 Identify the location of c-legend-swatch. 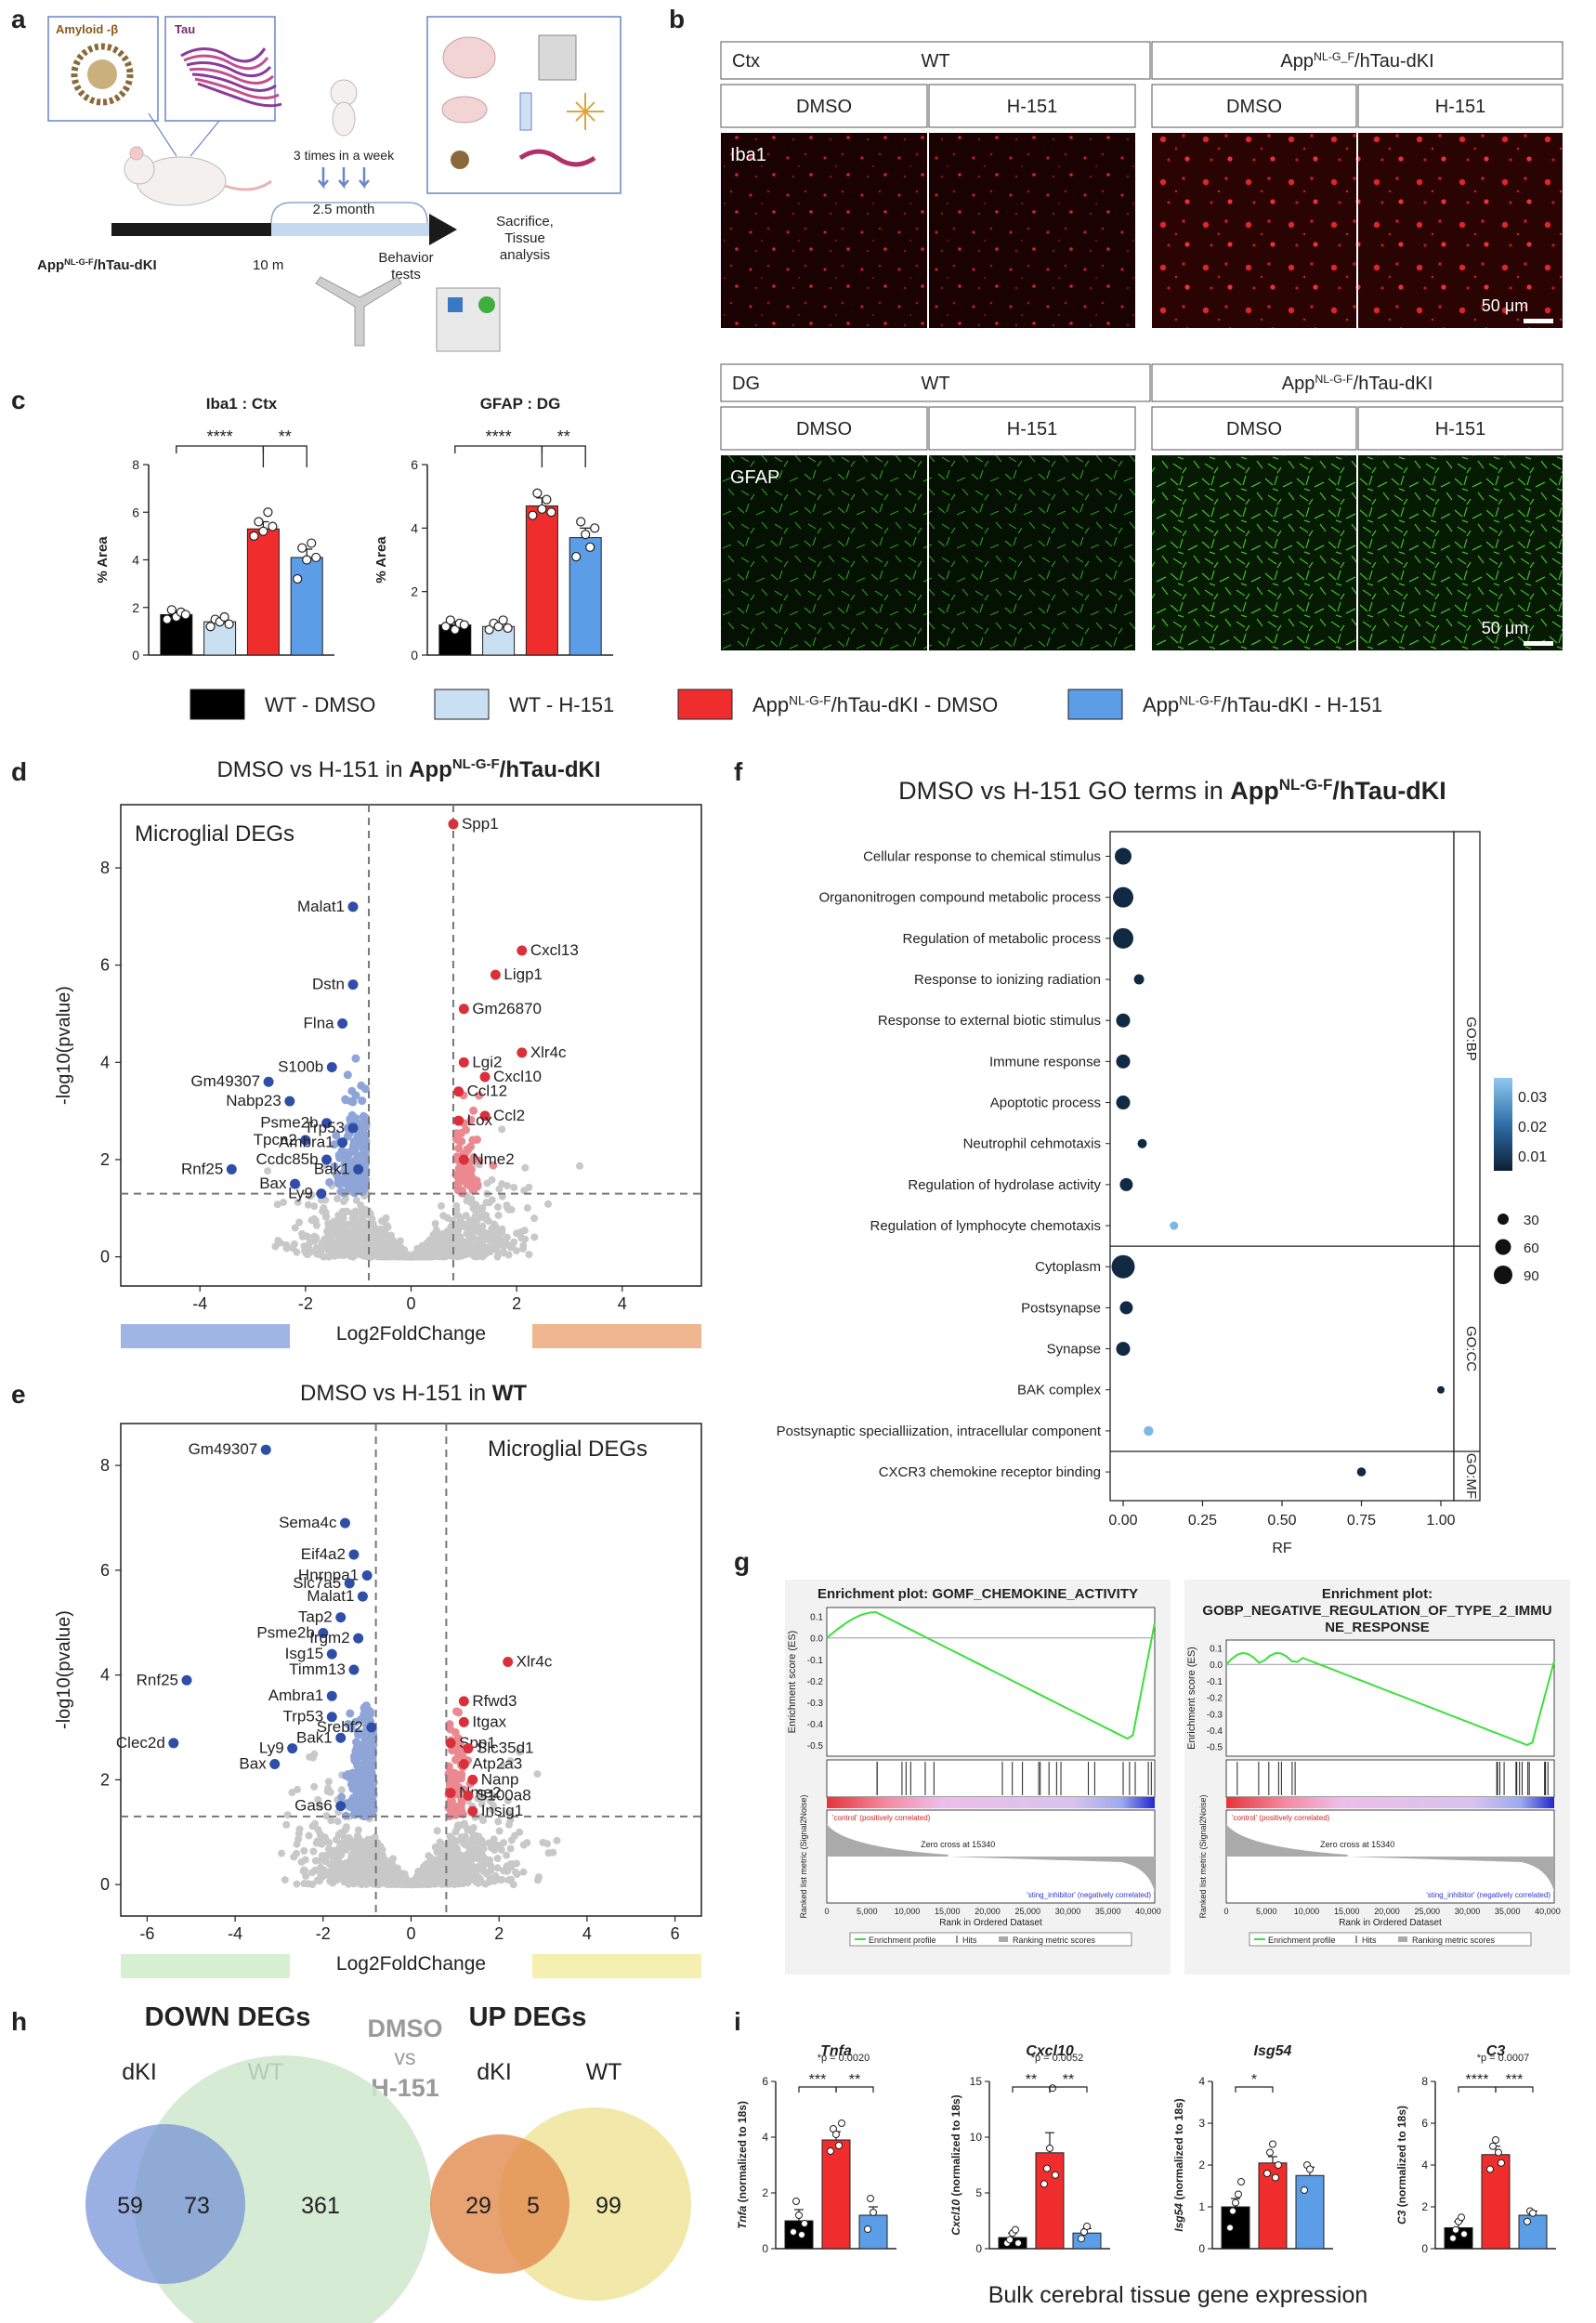
(705, 704).